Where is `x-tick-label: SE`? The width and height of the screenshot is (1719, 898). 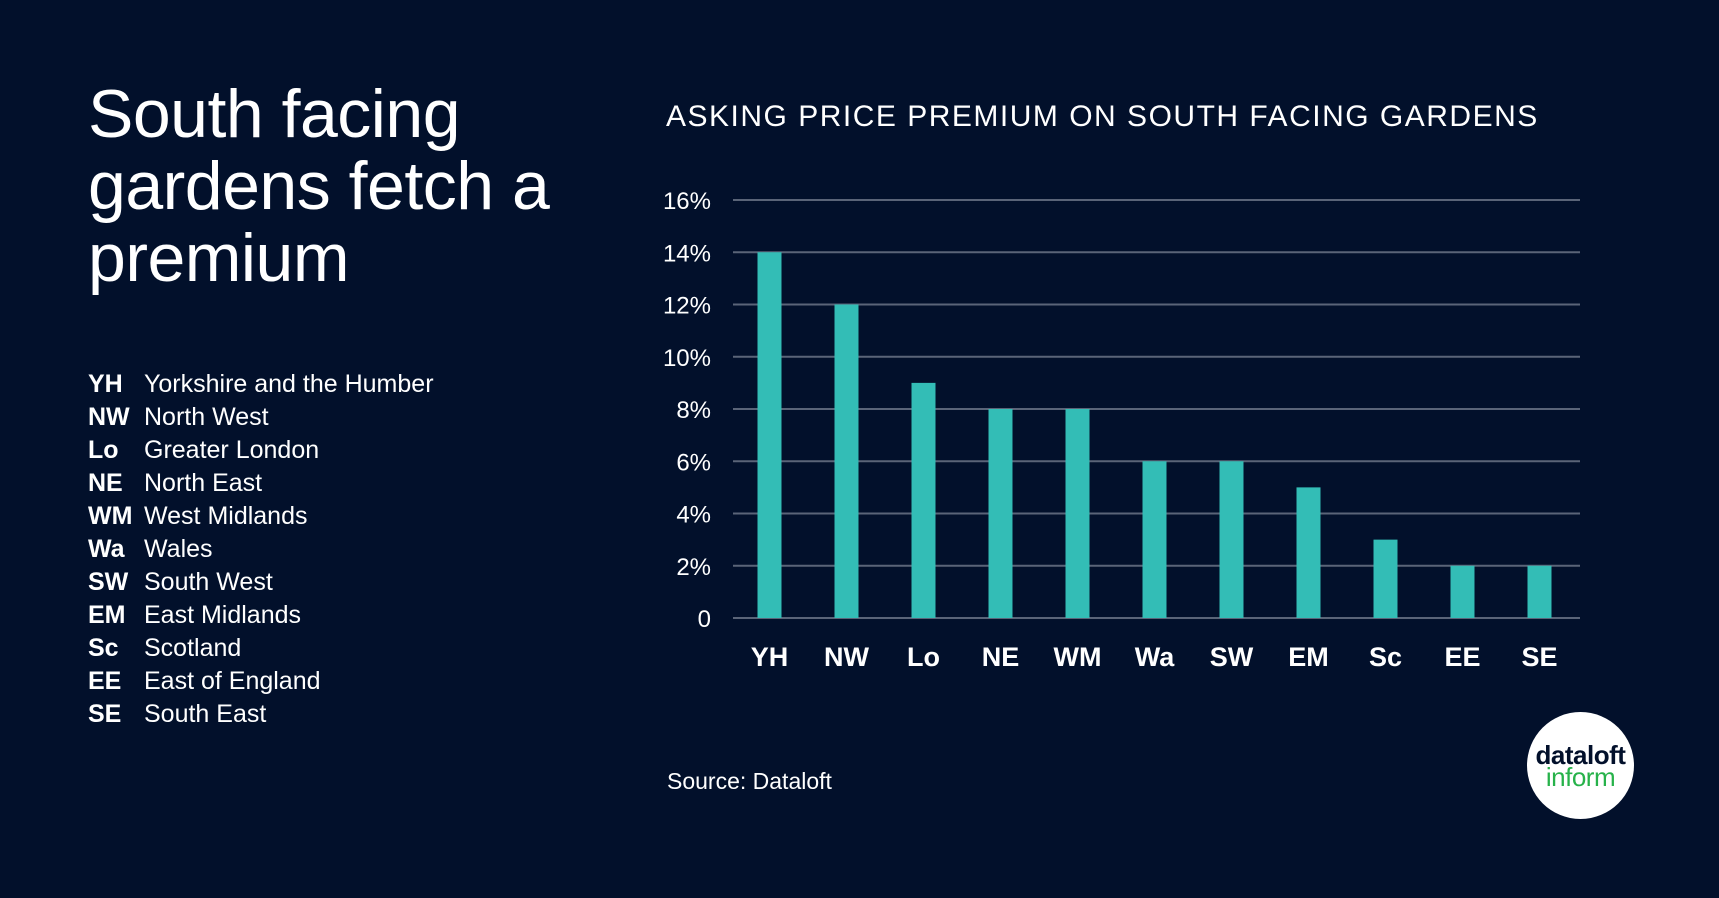
x-tick-label: SE is located at coordinates (1539, 657).